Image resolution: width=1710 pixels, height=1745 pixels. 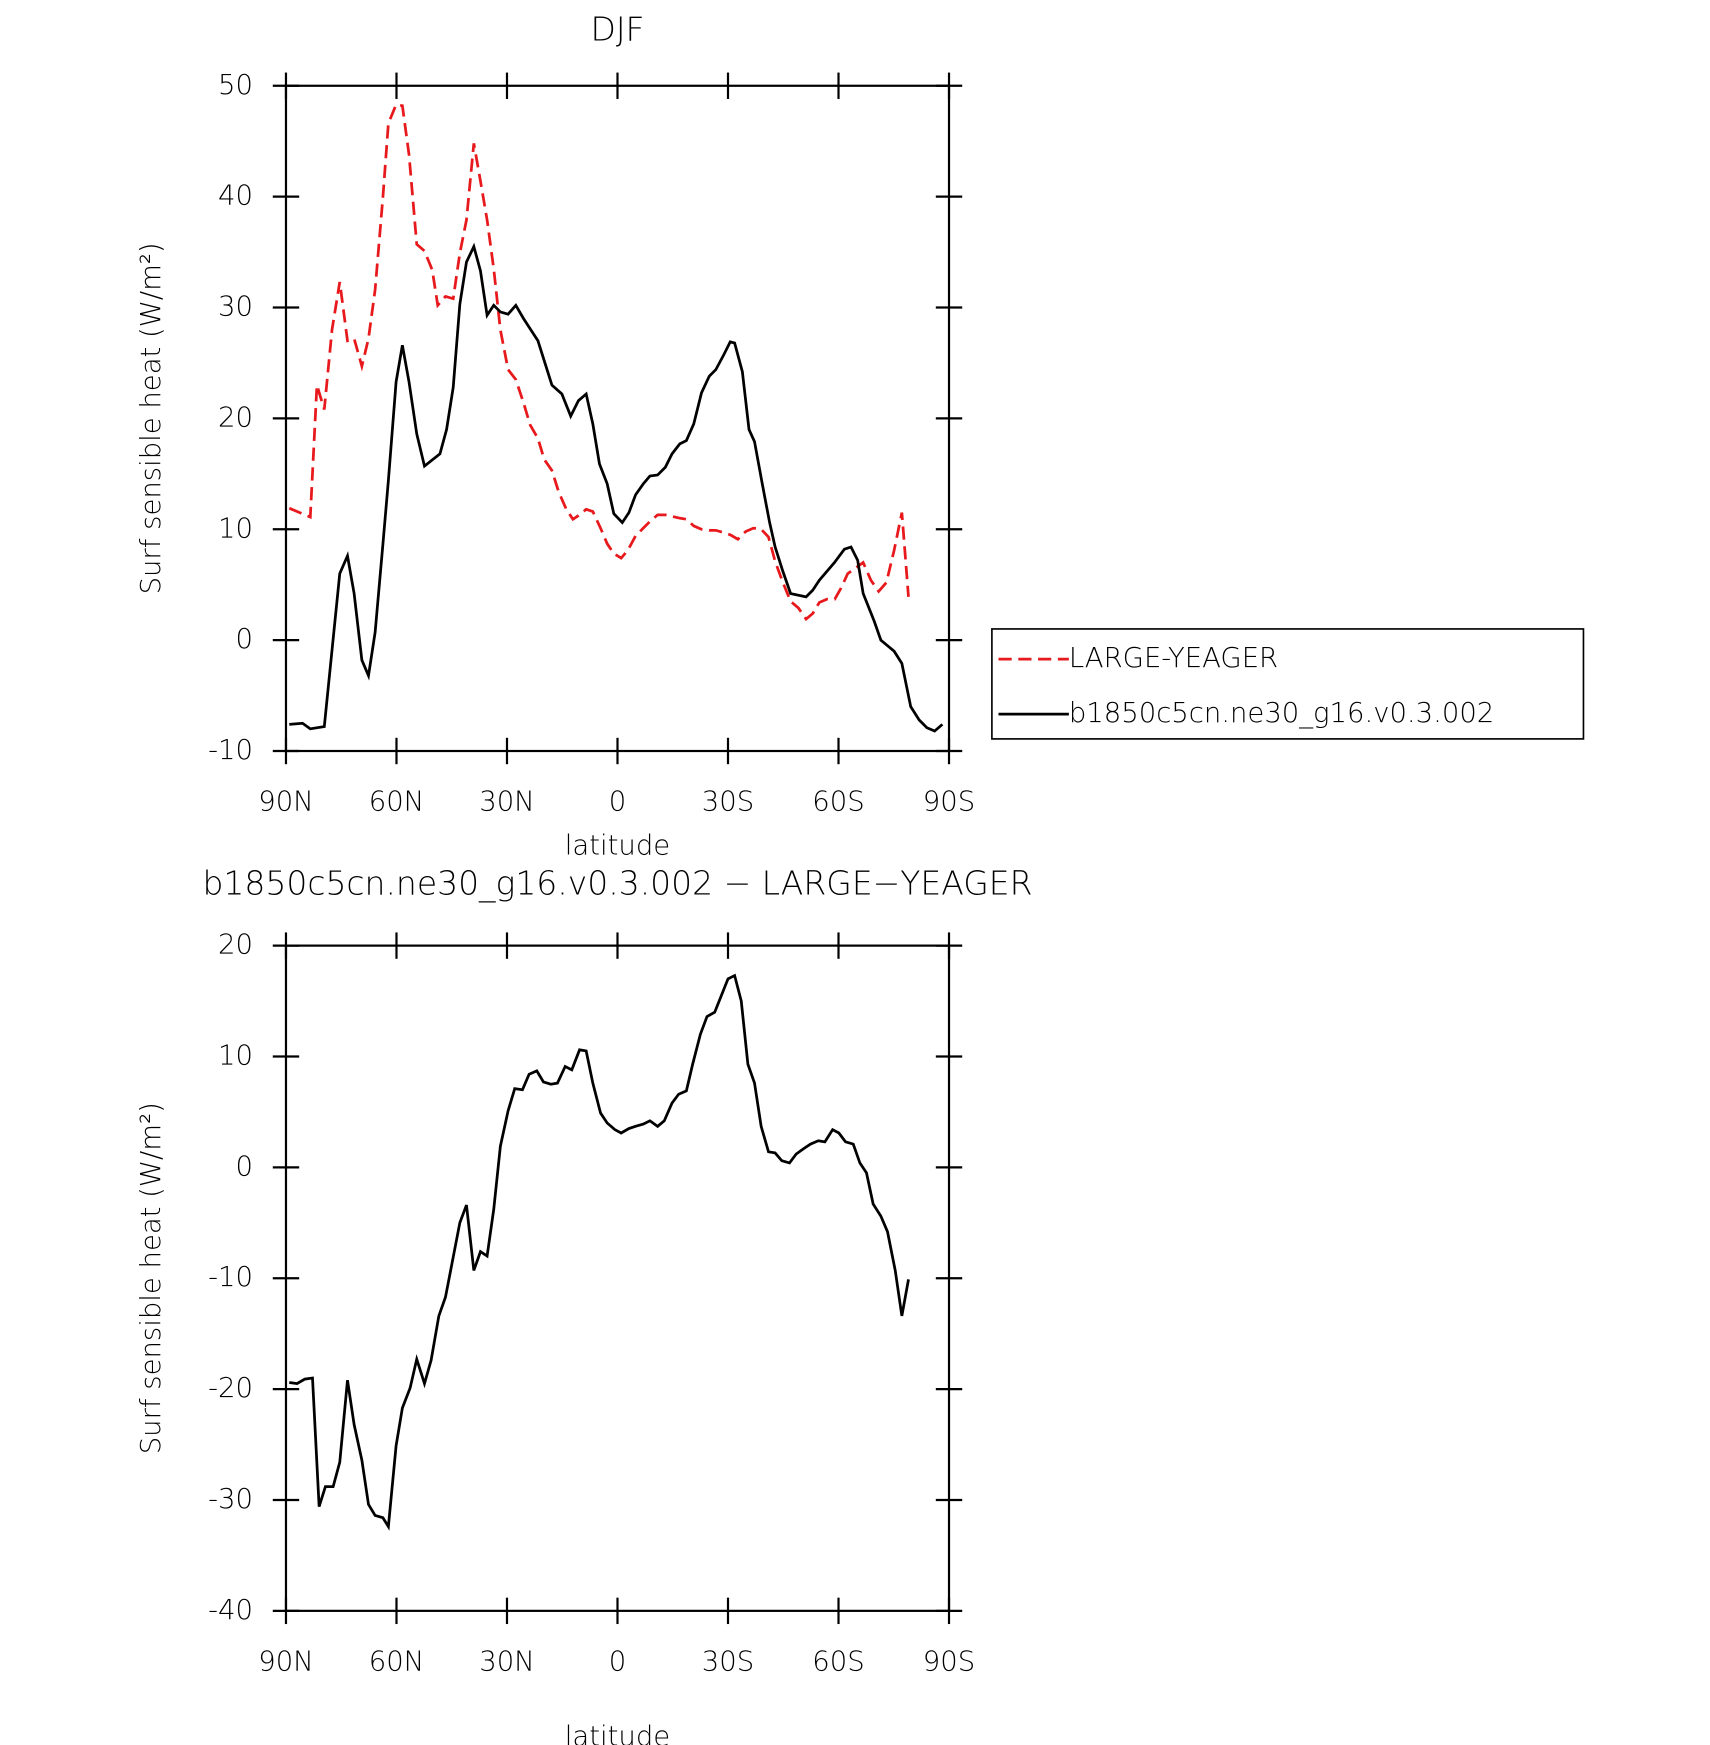 What do you see at coordinates (230, 1610) in the screenshot?
I see `y-tick-label: -40` at bounding box center [230, 1610].